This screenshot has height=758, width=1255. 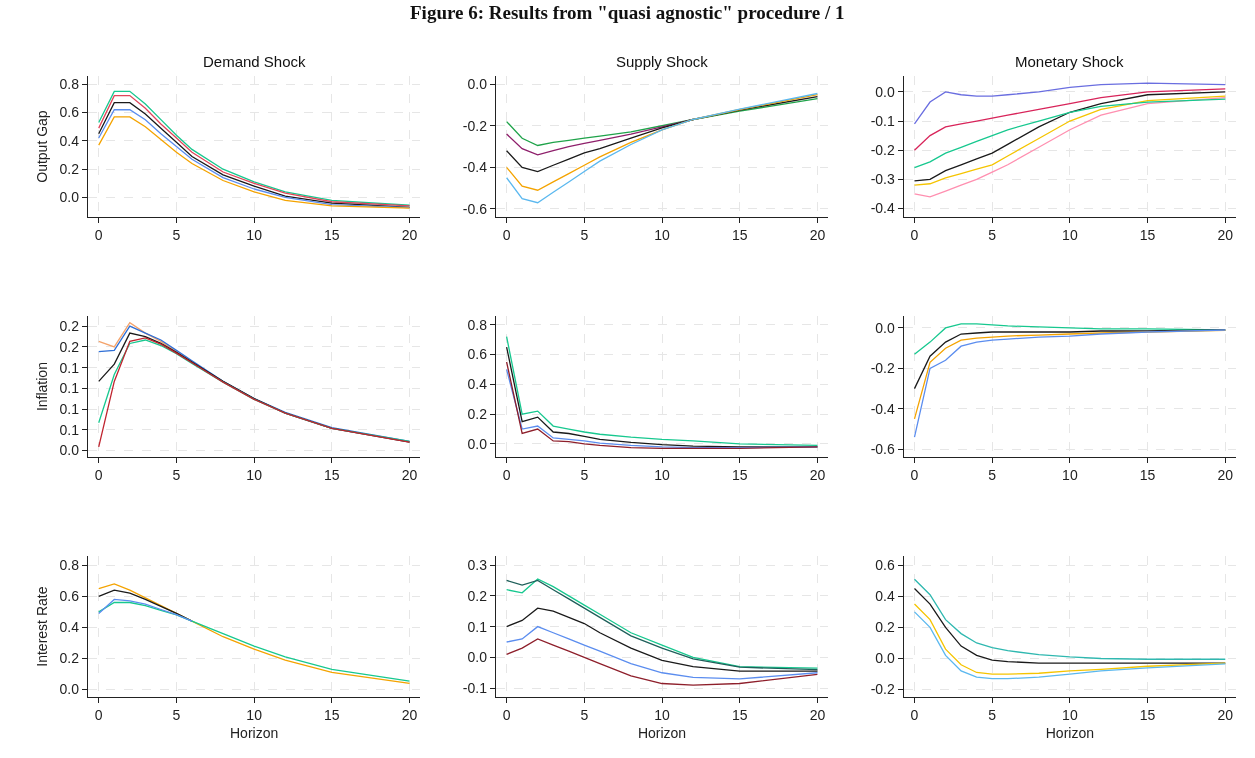 What do you see at coordinates (42, 626) in the screenshot?
I see `y-axis-title: Interest Rate` at bounding box center [42, 626].